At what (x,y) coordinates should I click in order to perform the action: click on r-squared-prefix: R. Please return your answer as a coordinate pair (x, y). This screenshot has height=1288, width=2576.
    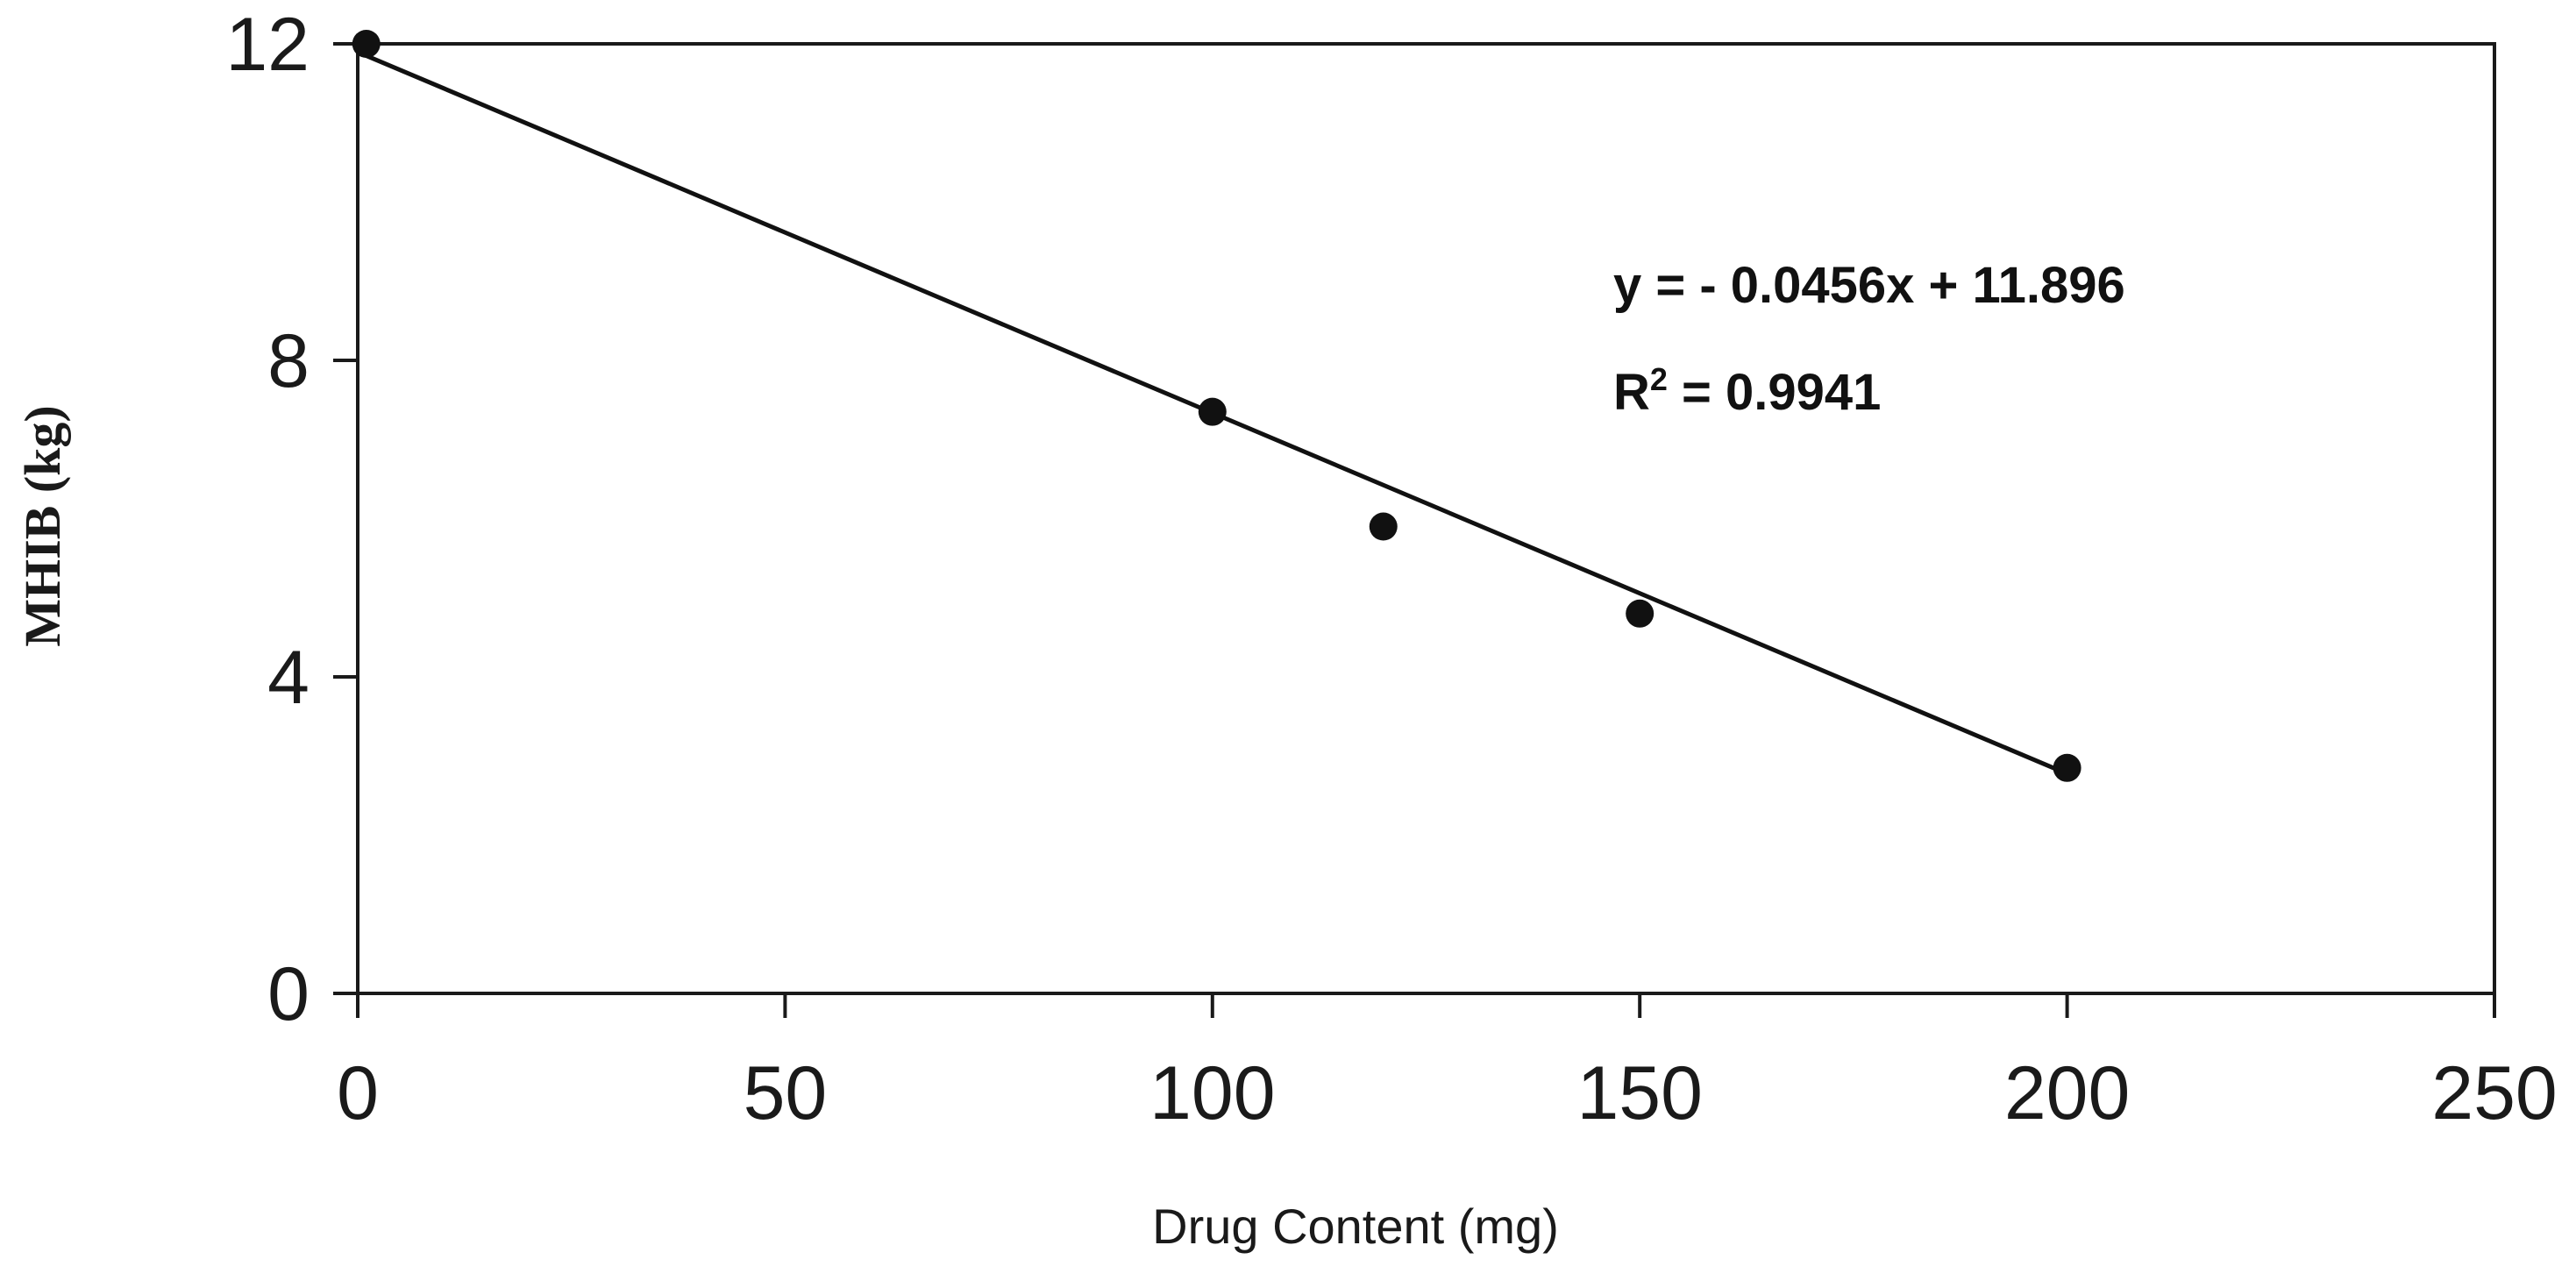
    Looking at the image, I should click on (1631, 392).